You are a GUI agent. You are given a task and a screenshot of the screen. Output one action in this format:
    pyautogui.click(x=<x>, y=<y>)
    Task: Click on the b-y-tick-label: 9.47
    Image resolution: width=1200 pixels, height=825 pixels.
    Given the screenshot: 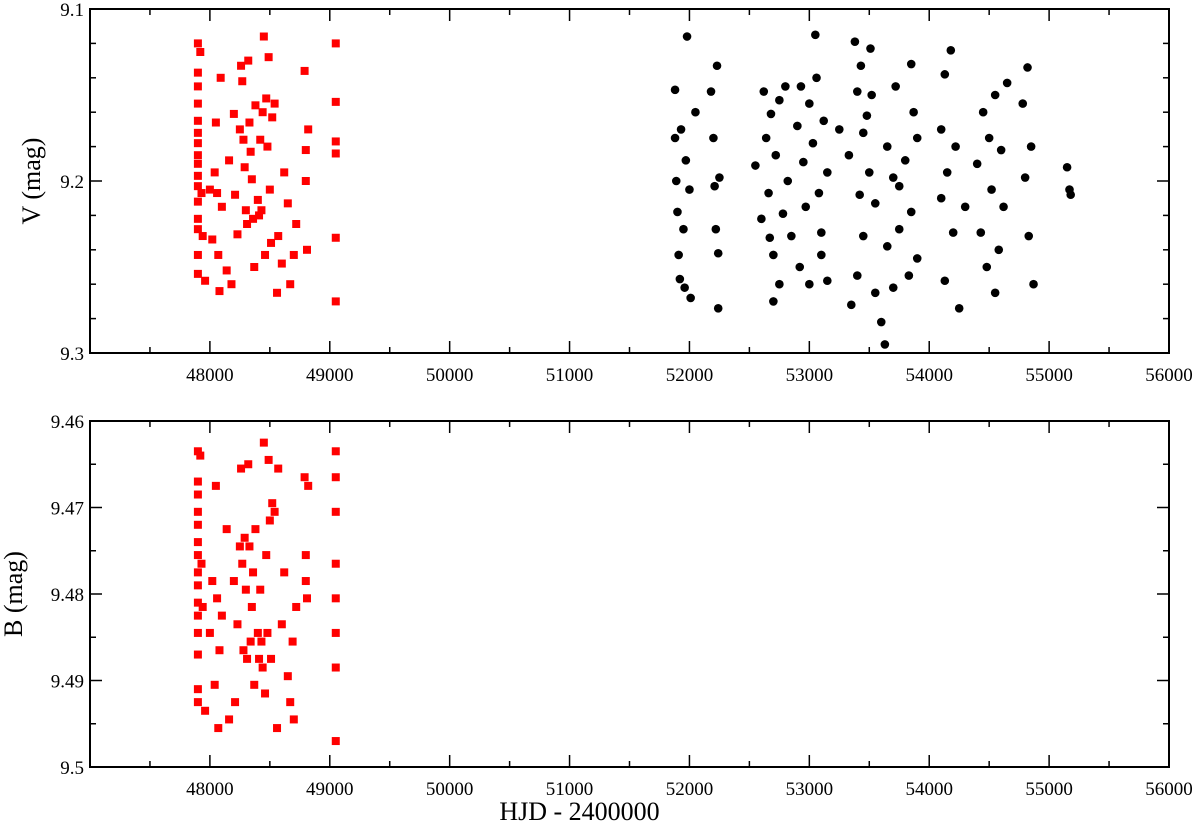 What is the action you would take?
    pyautogui.click(x=67, y=509)
    